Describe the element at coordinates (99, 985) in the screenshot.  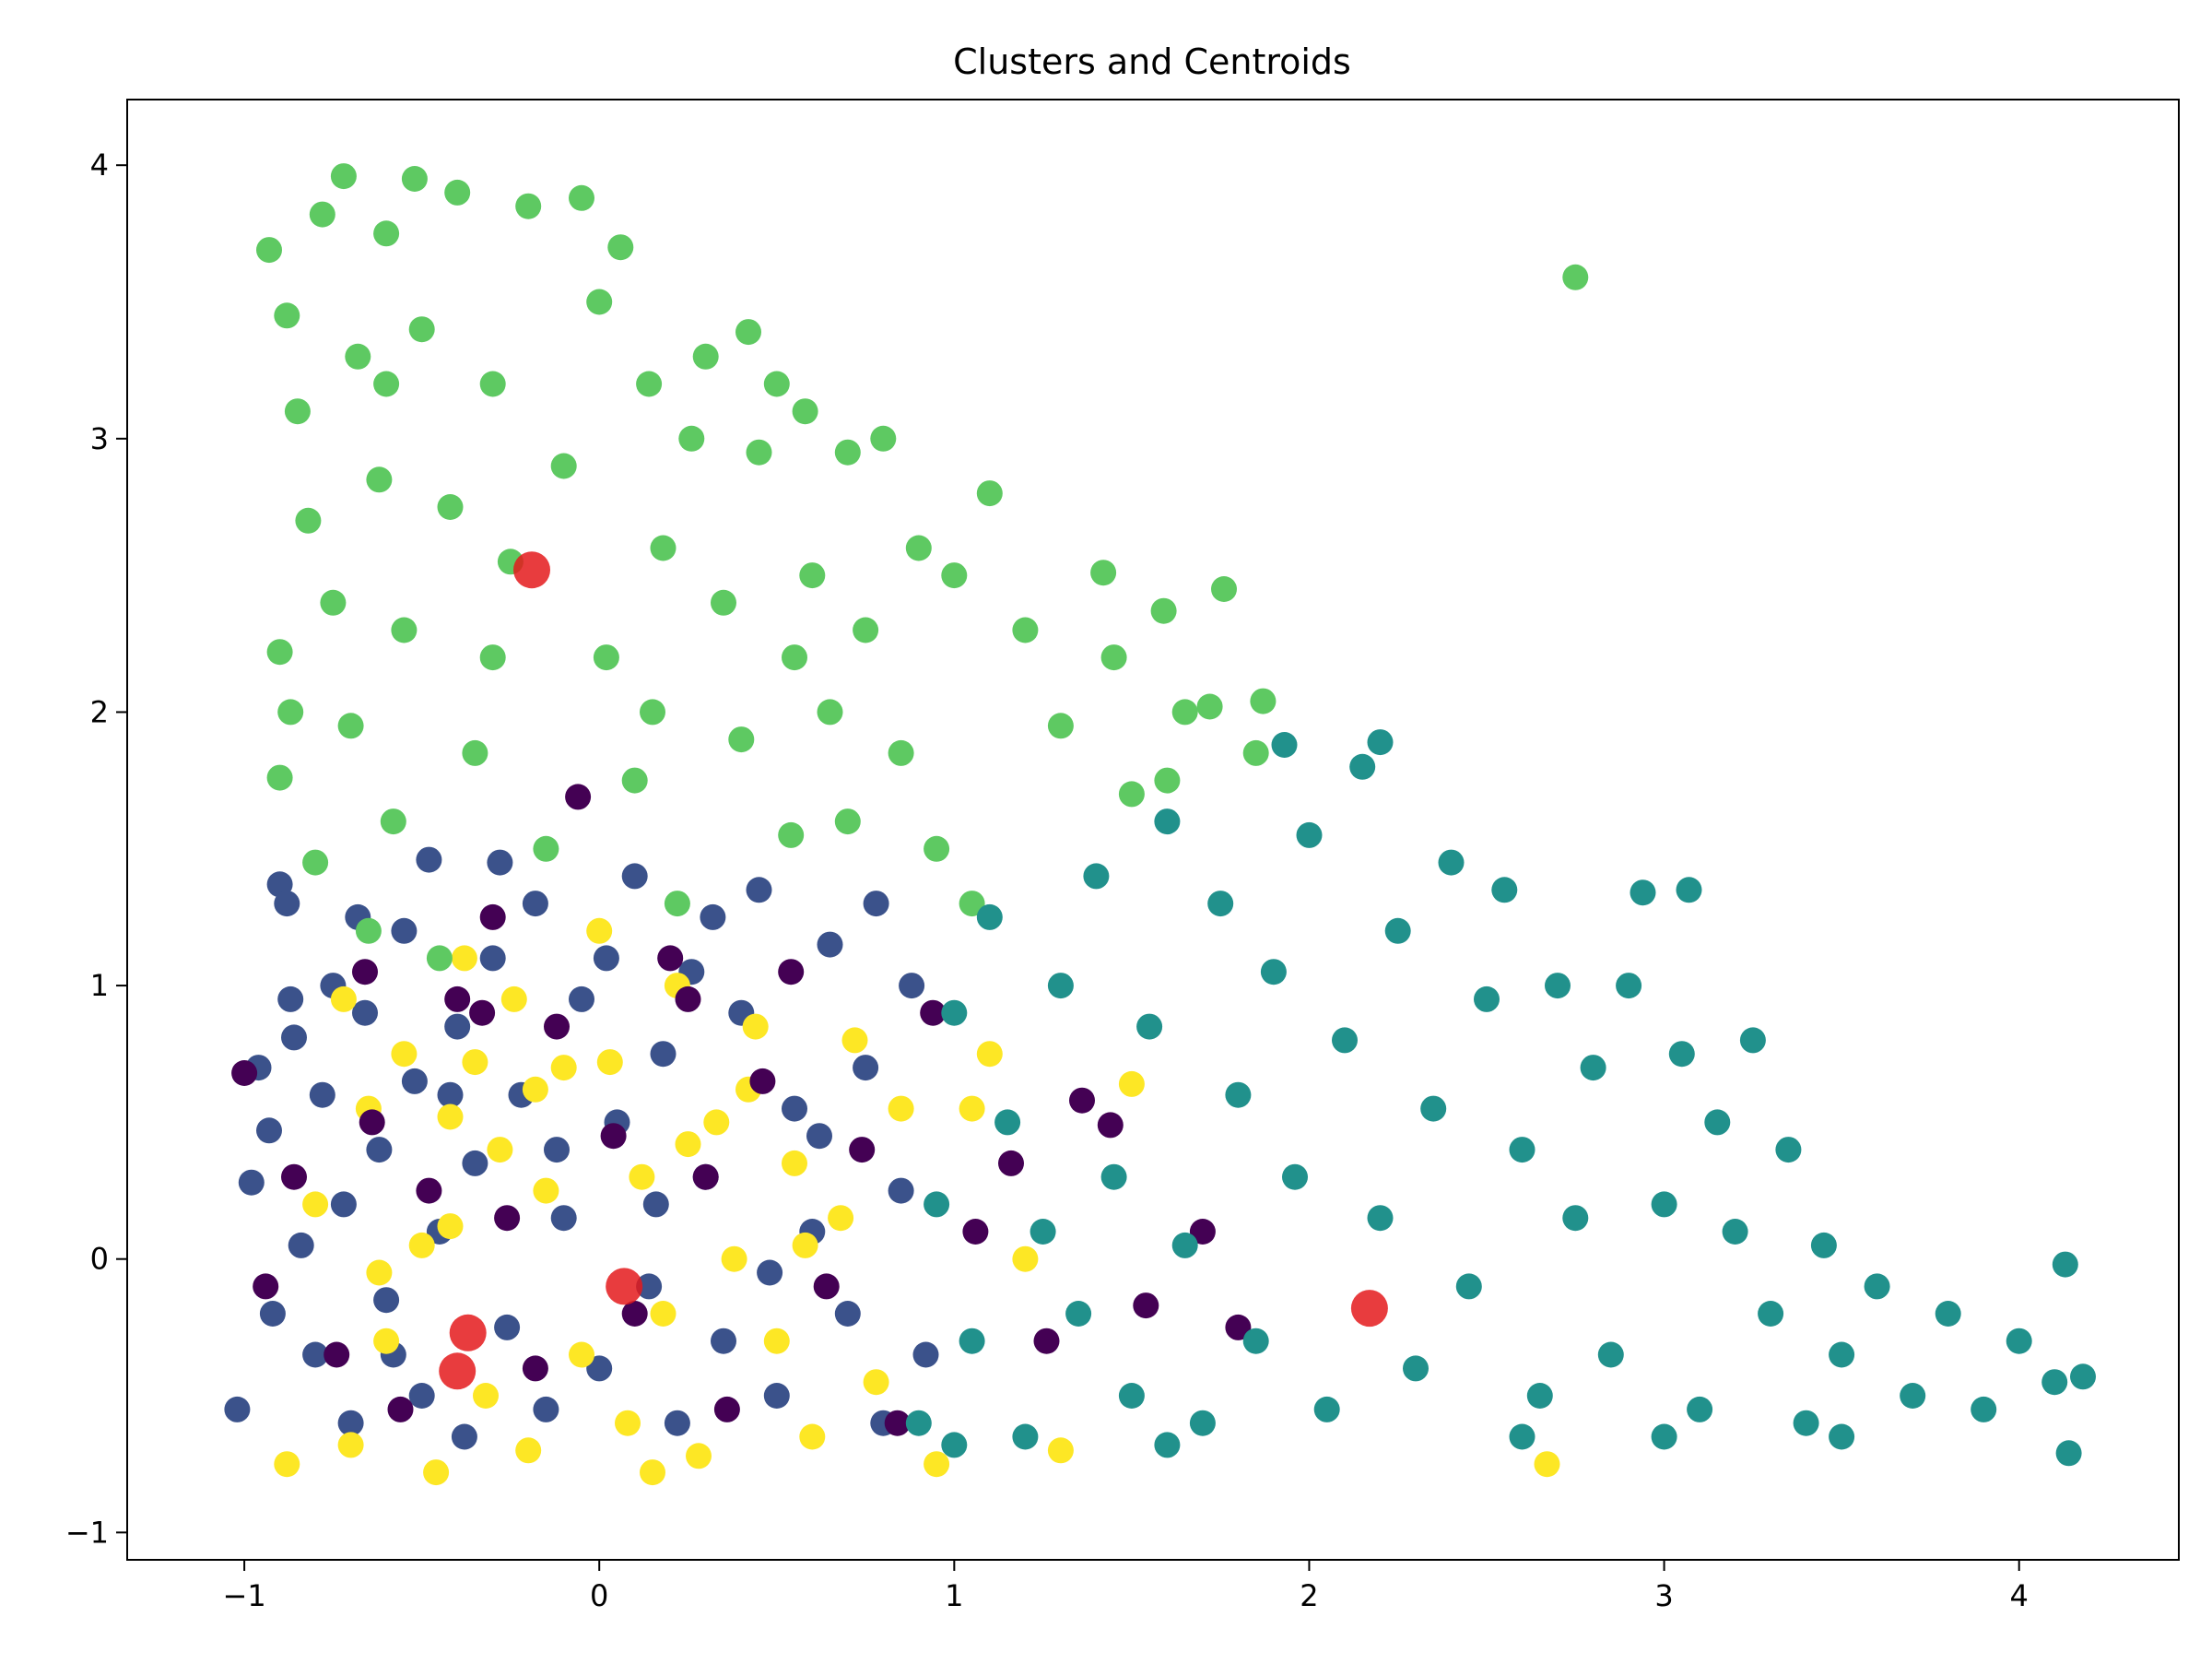
I see `y-tick-label: 1` at that location.